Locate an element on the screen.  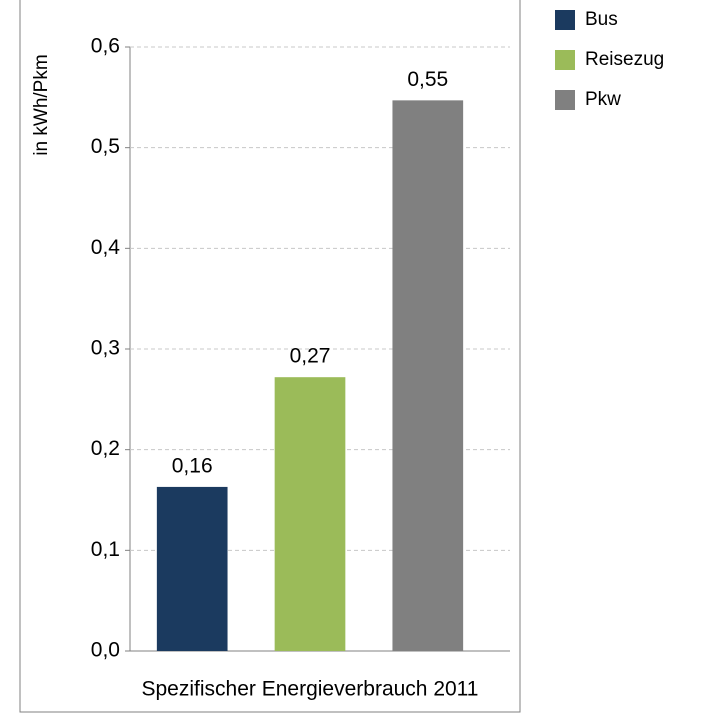
y-tick-label: 0,3 is located at coordinates (105, 348).